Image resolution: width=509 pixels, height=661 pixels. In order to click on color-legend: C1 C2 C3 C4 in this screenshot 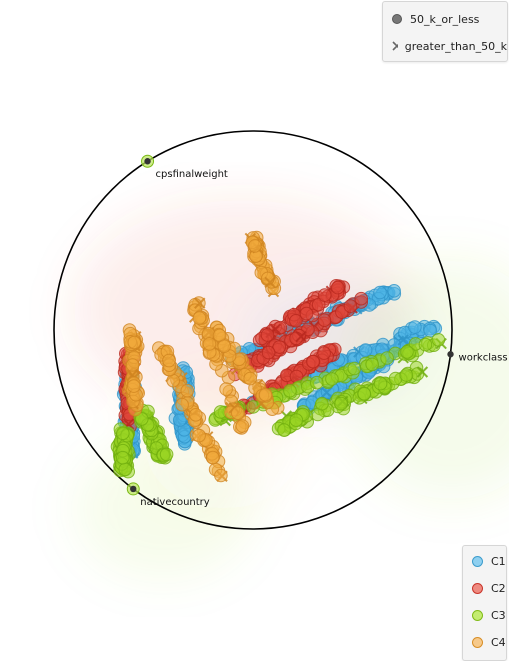, I will do `click(484, 603)`.